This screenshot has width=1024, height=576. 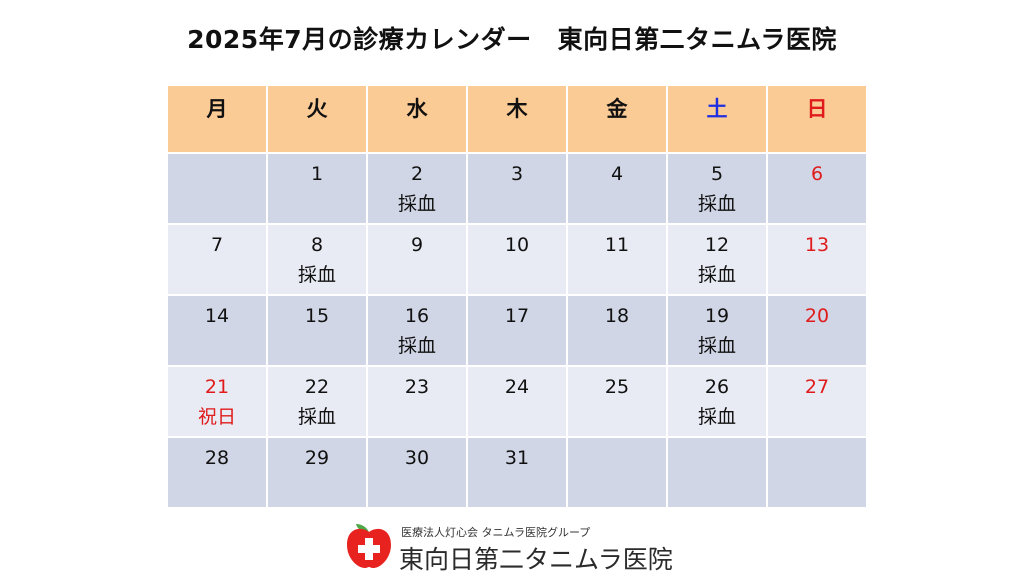 I want to click on day-cell: 29, so click(x=317, y=472).